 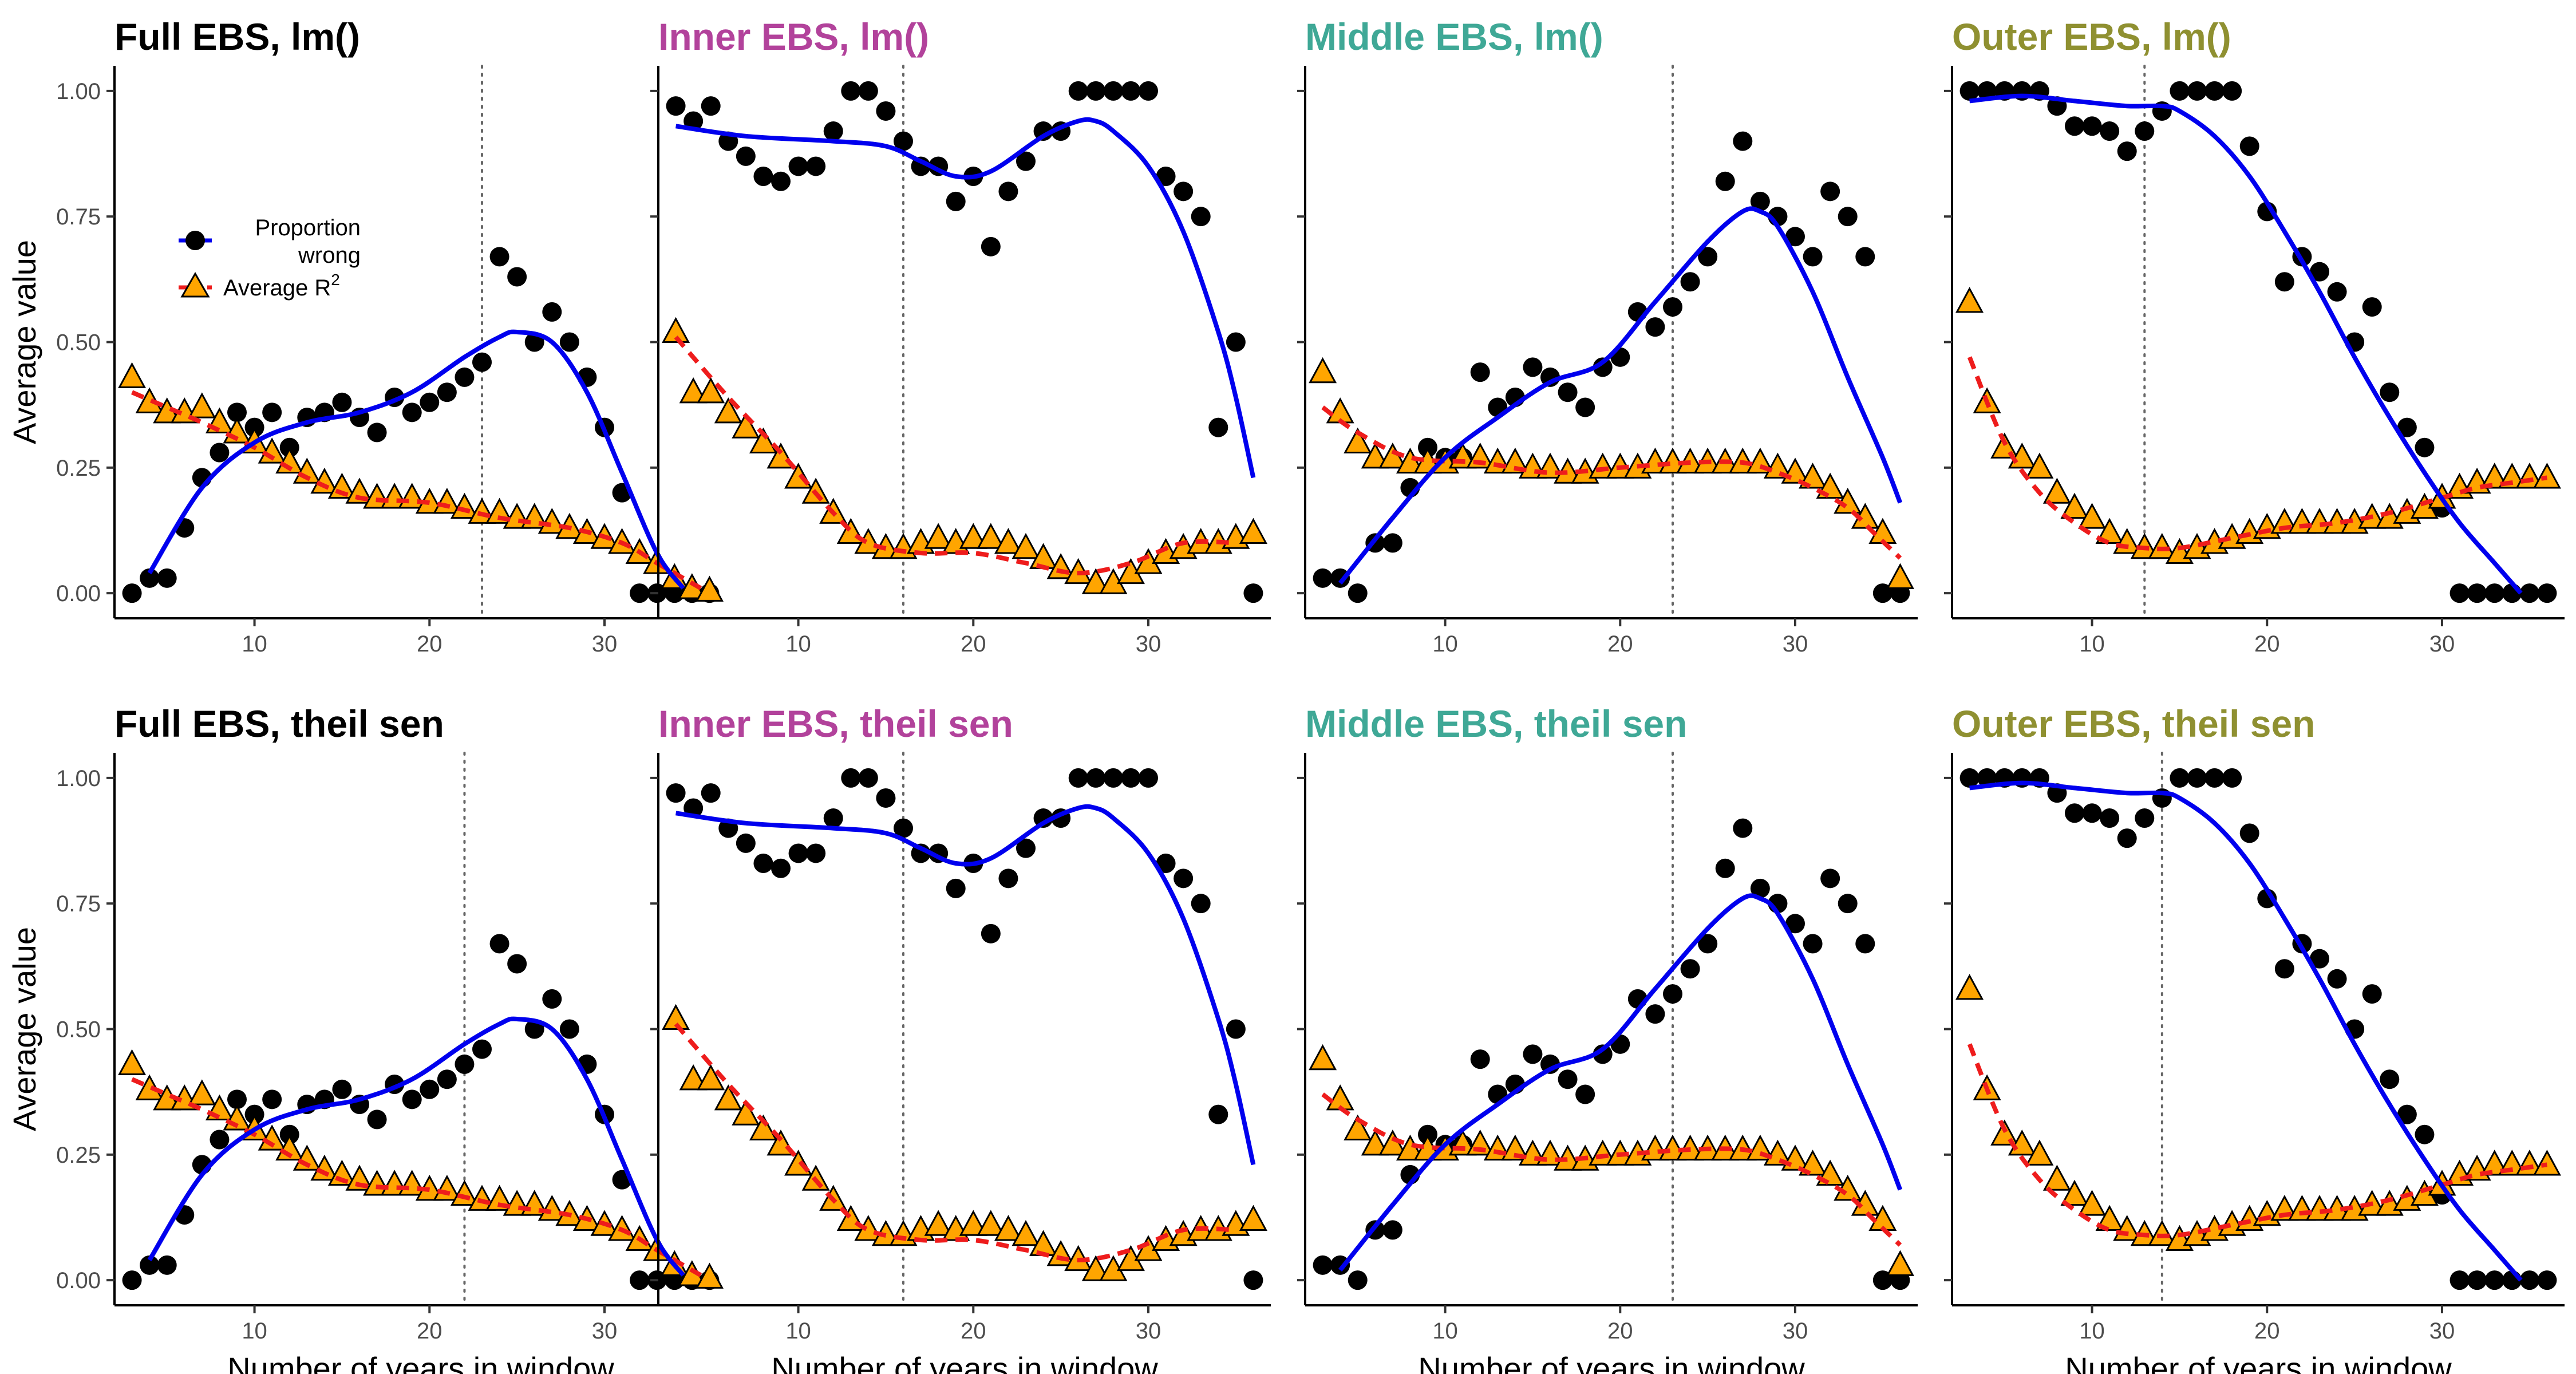 I want to click on y-tick-label: 1.00, so click(x=78, y=778).